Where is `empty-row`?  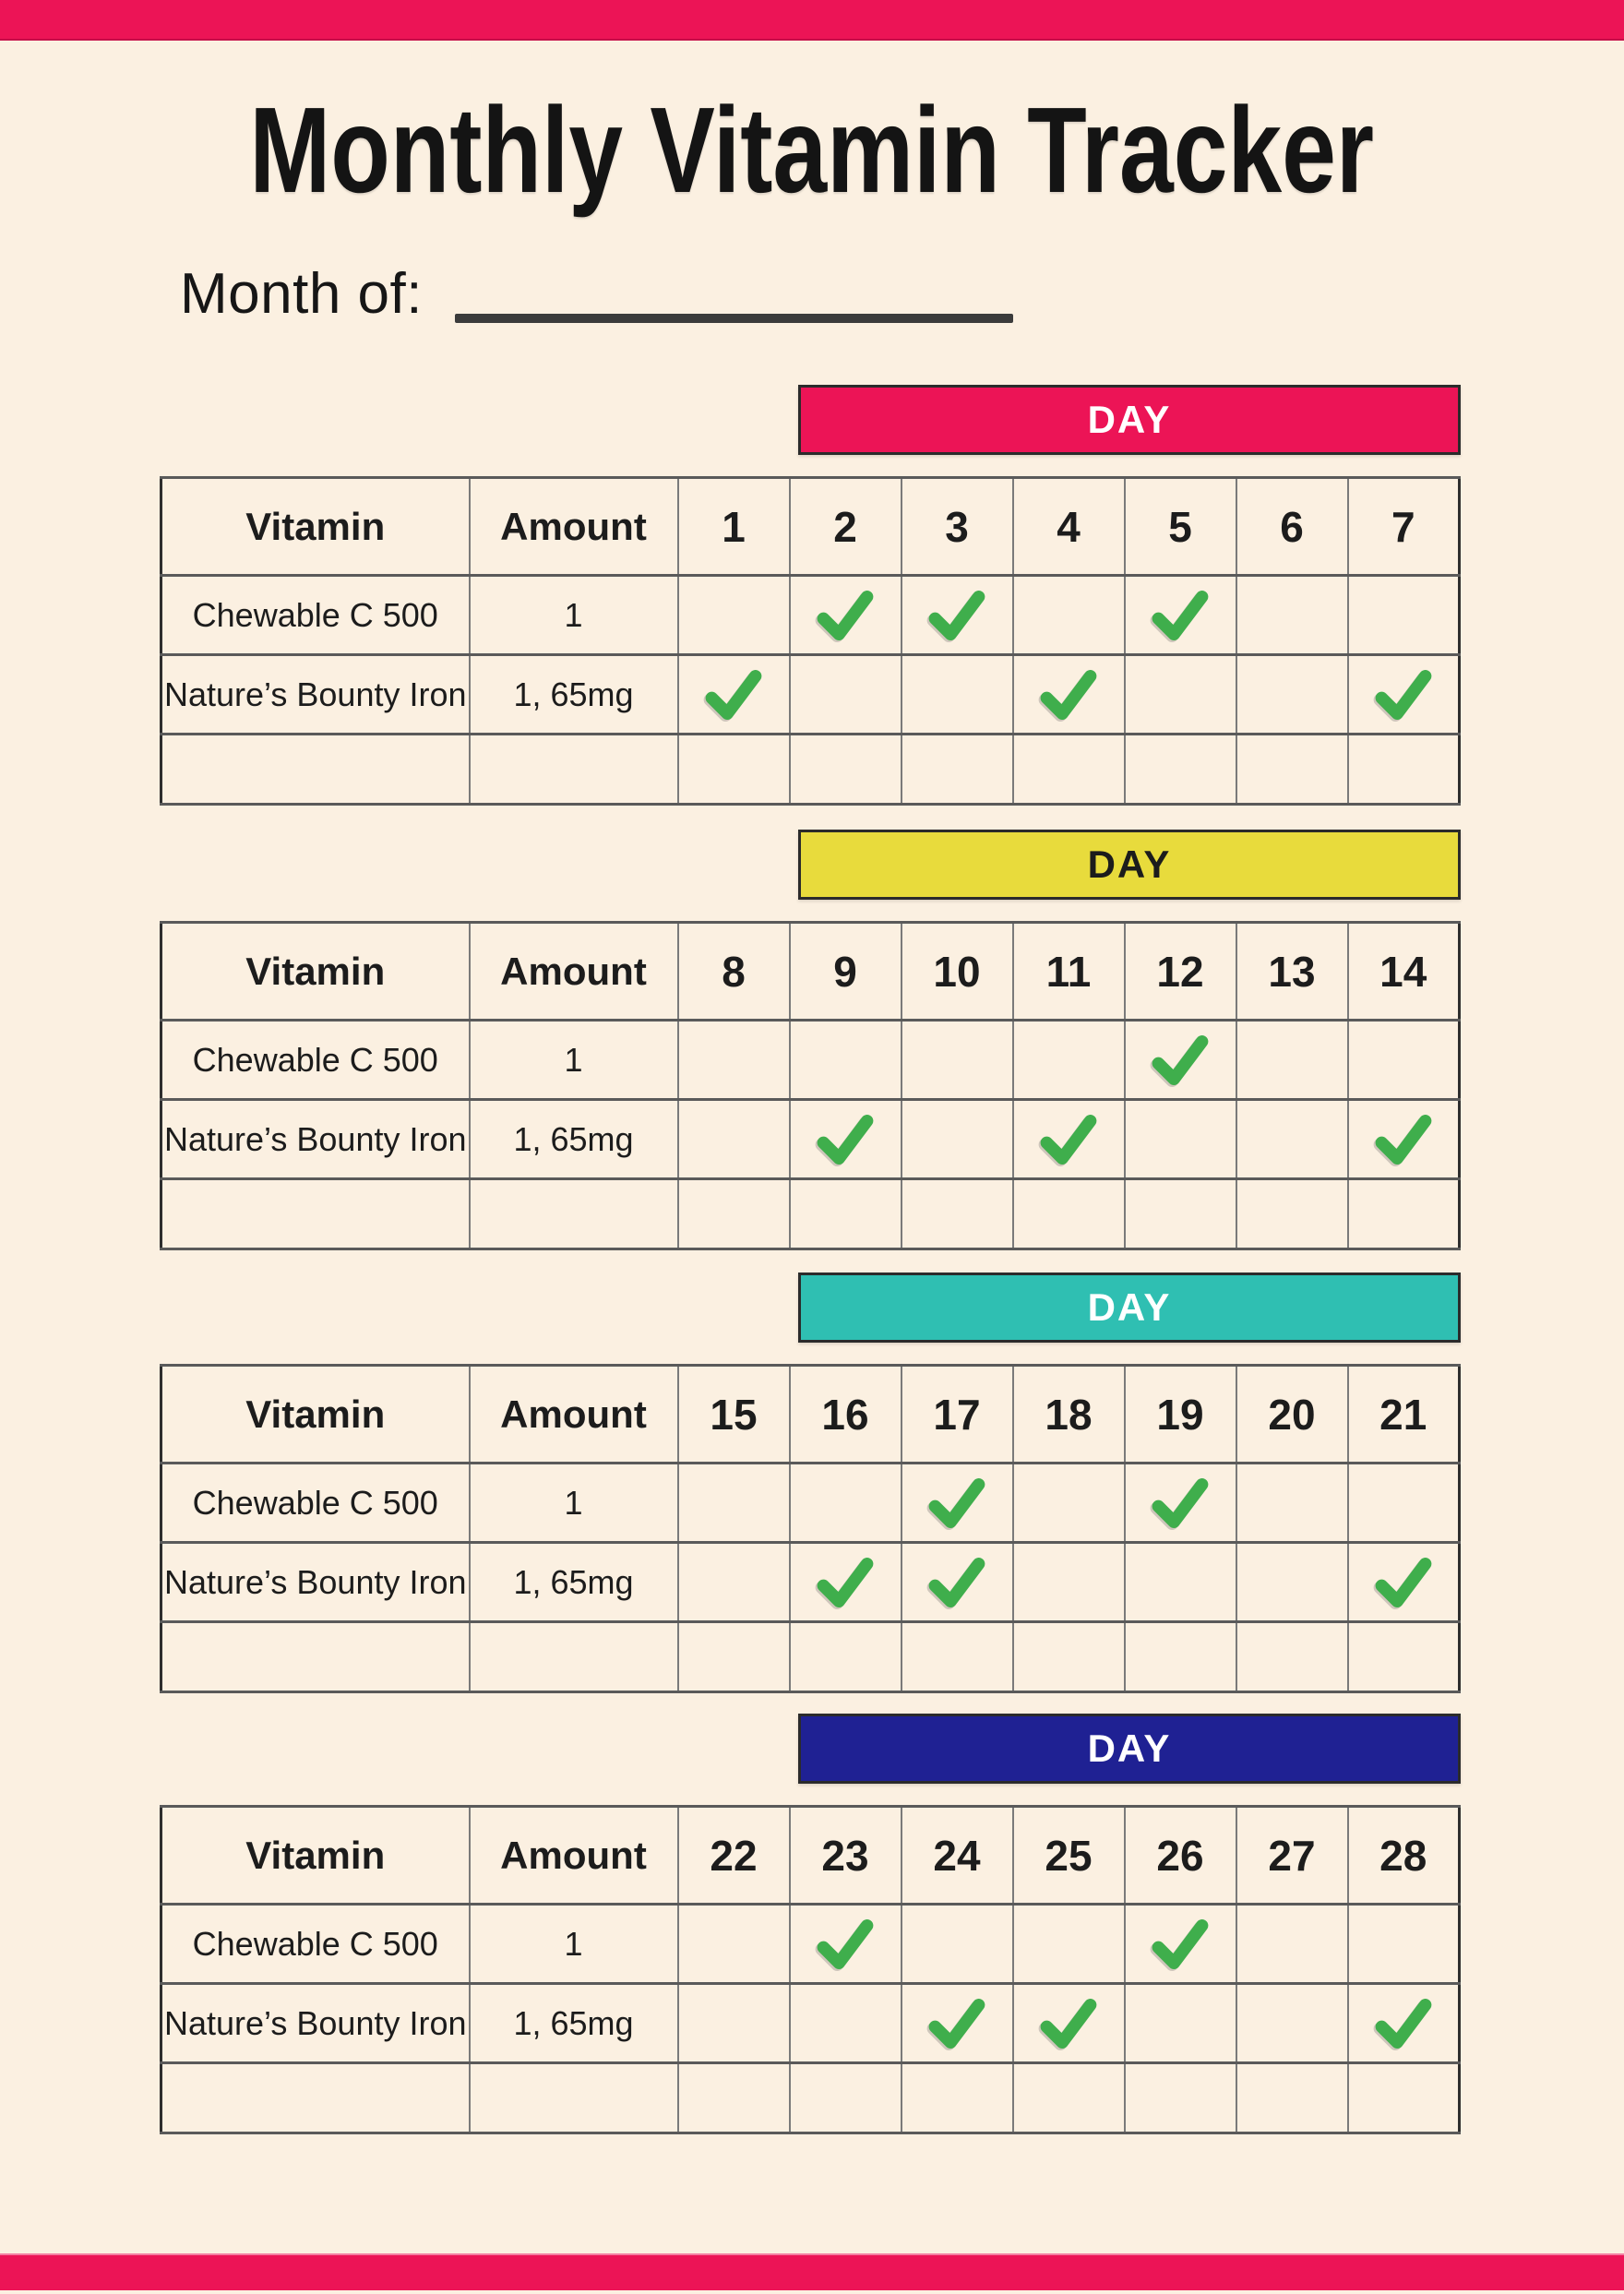 empty-row is located at coordinates (810, 2097).